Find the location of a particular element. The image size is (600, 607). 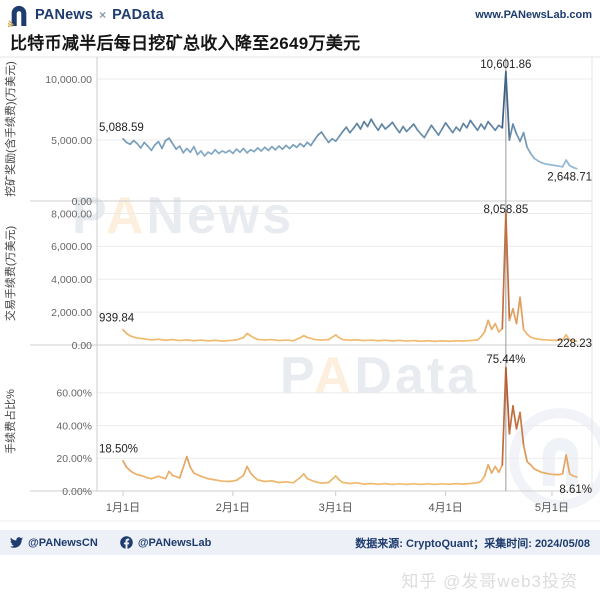

zhihu-watermark: 知乎 @发哥web3投资 is located at coordinates (489, 579).